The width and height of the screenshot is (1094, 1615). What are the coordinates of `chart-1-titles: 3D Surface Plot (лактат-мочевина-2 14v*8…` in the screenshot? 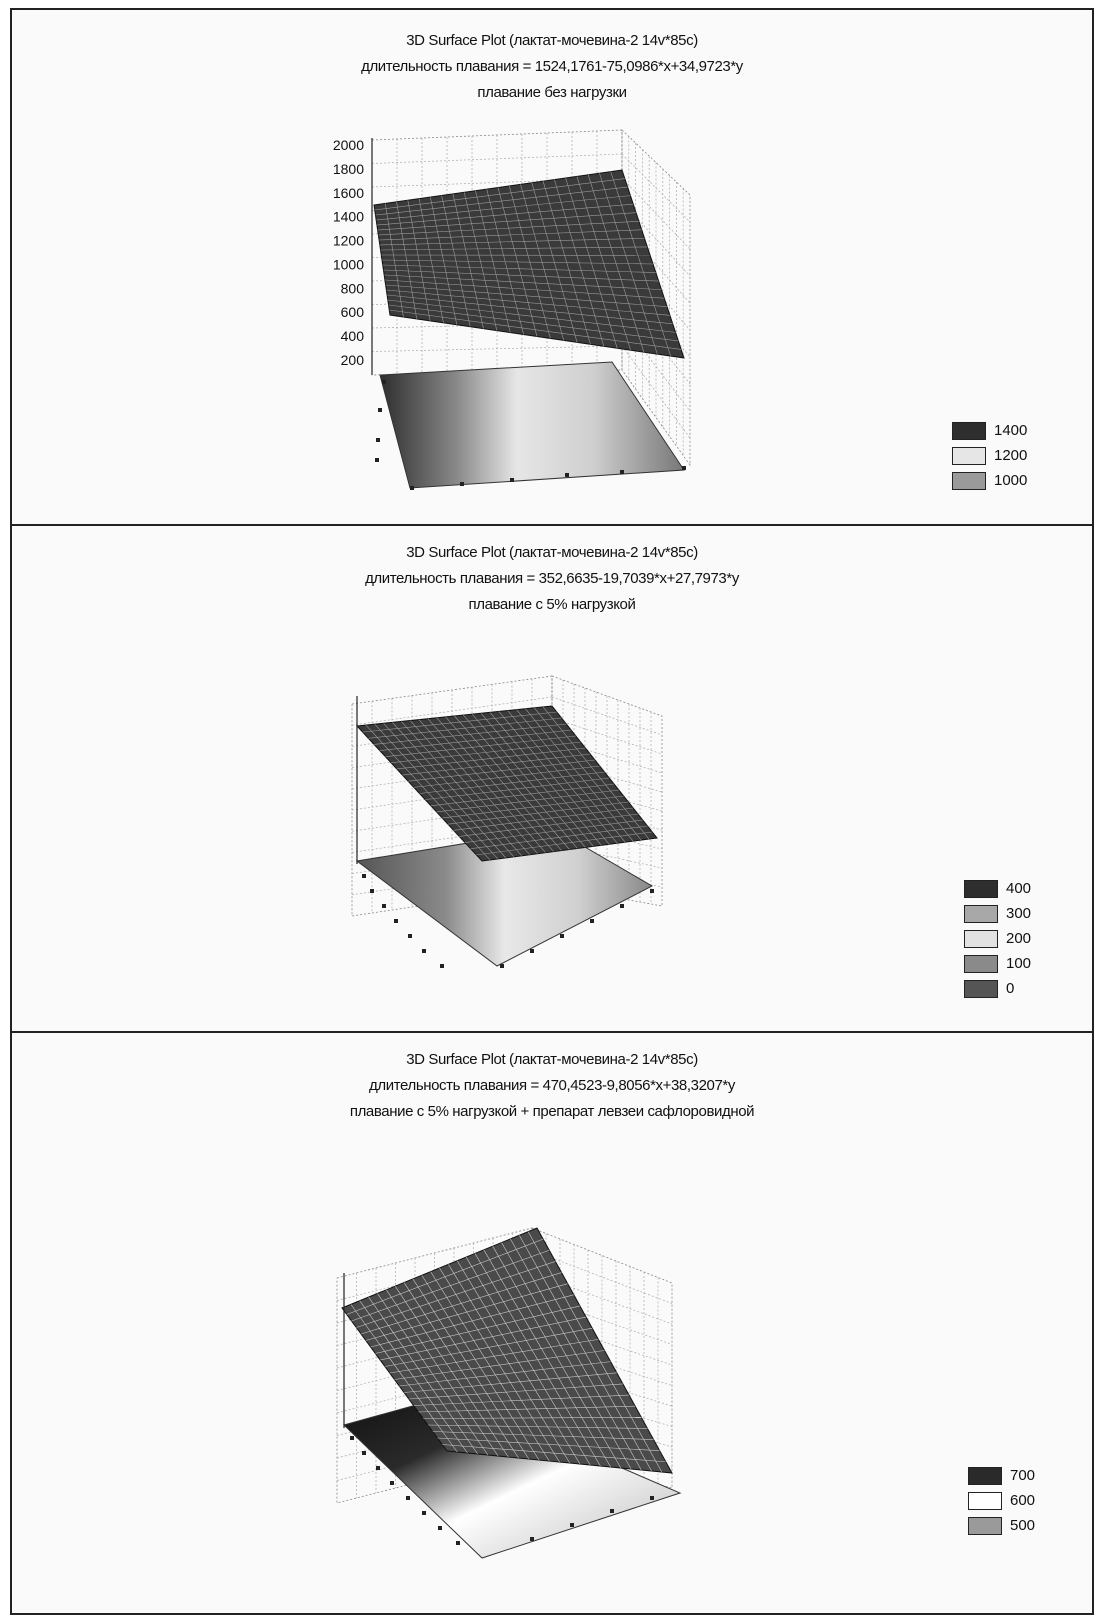 It's located at (552, 67).